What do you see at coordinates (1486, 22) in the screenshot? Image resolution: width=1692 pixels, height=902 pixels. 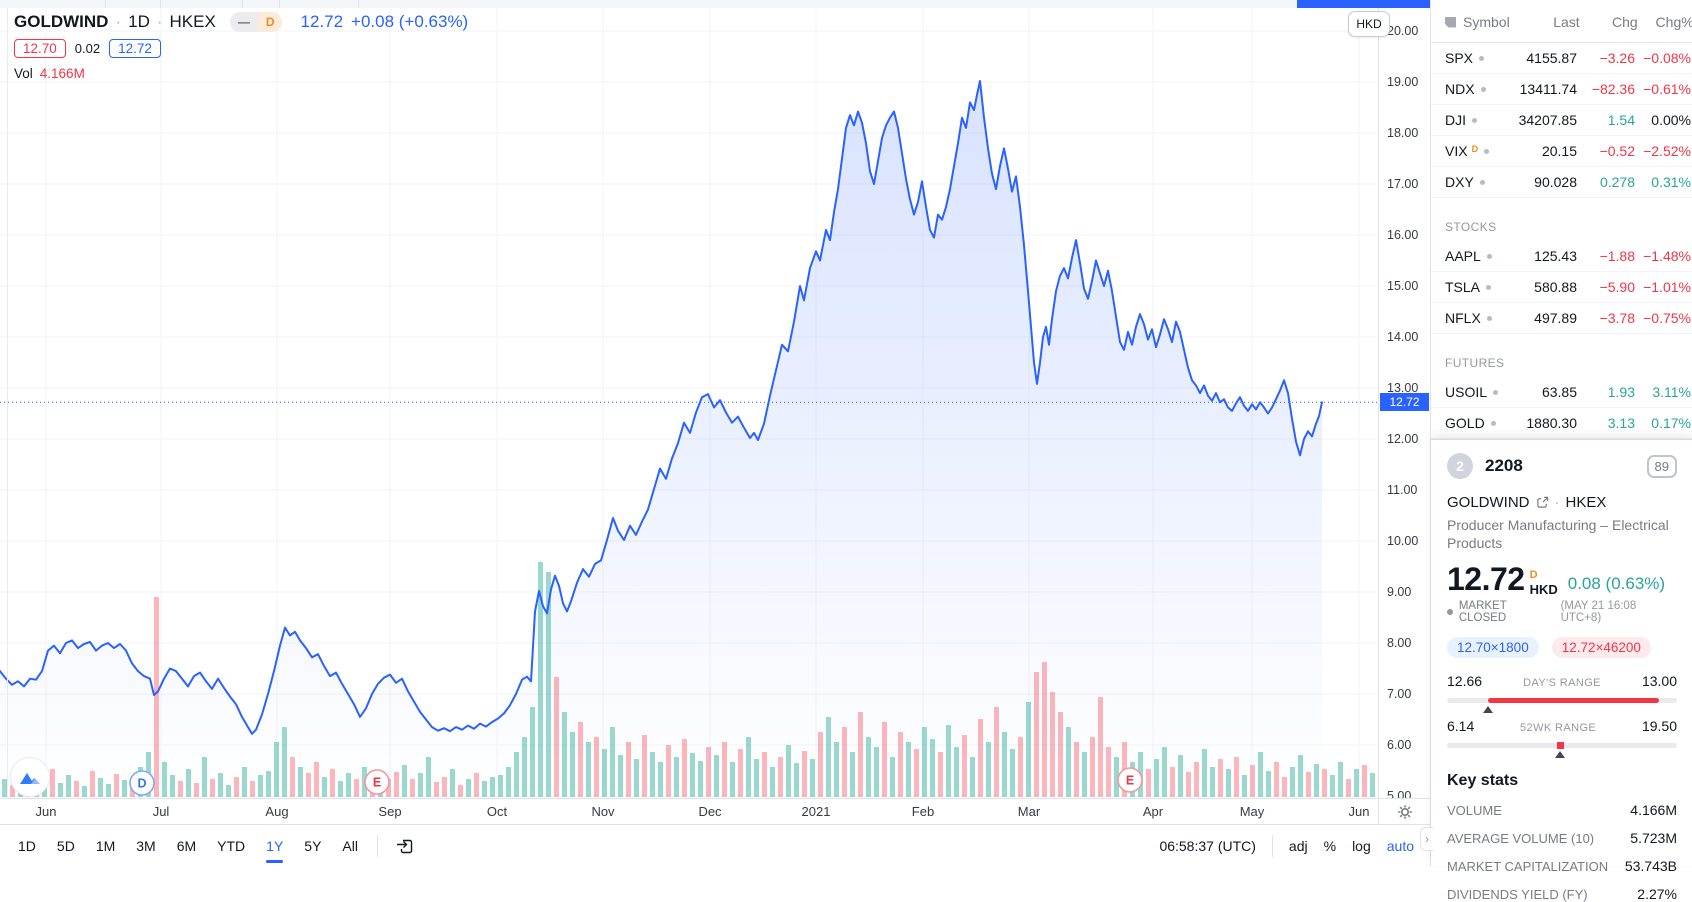 I see `watchlist-col-symbol: Symbol` at bounding box center [1486, 22].